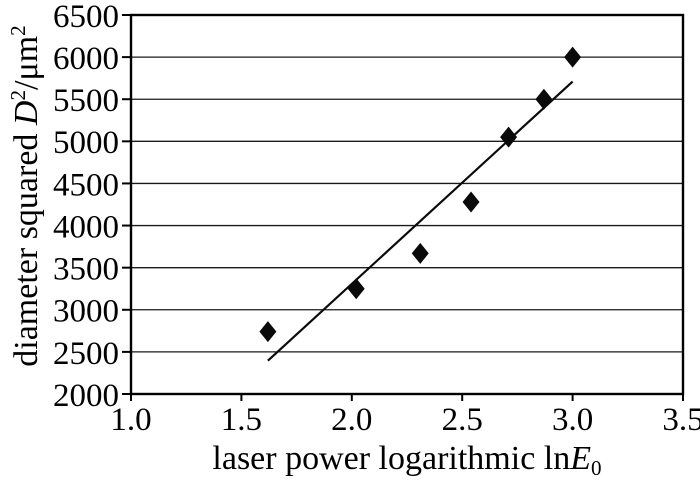 The height and width of the screenshot is (480, 700). I want to click on y-tick-label: 6000, so click(86, 59).